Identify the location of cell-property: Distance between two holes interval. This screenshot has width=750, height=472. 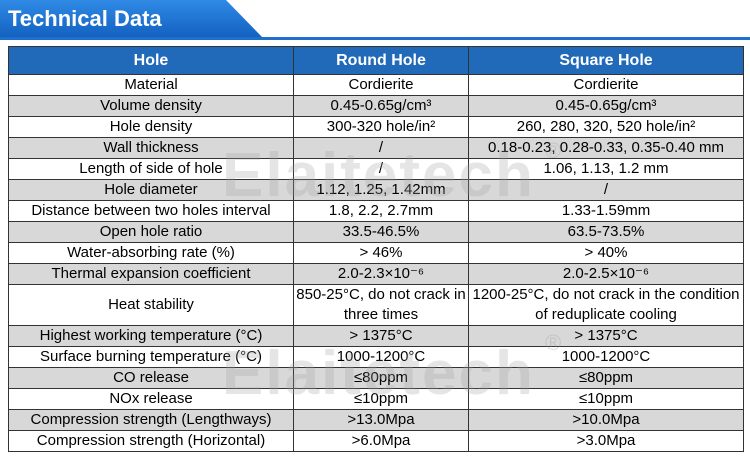
(151, 211).